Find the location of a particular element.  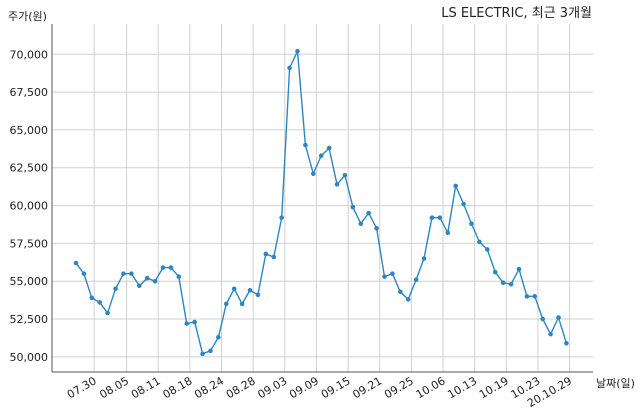

y-tick-label: 60,000 is located at coordinates (29, 206).